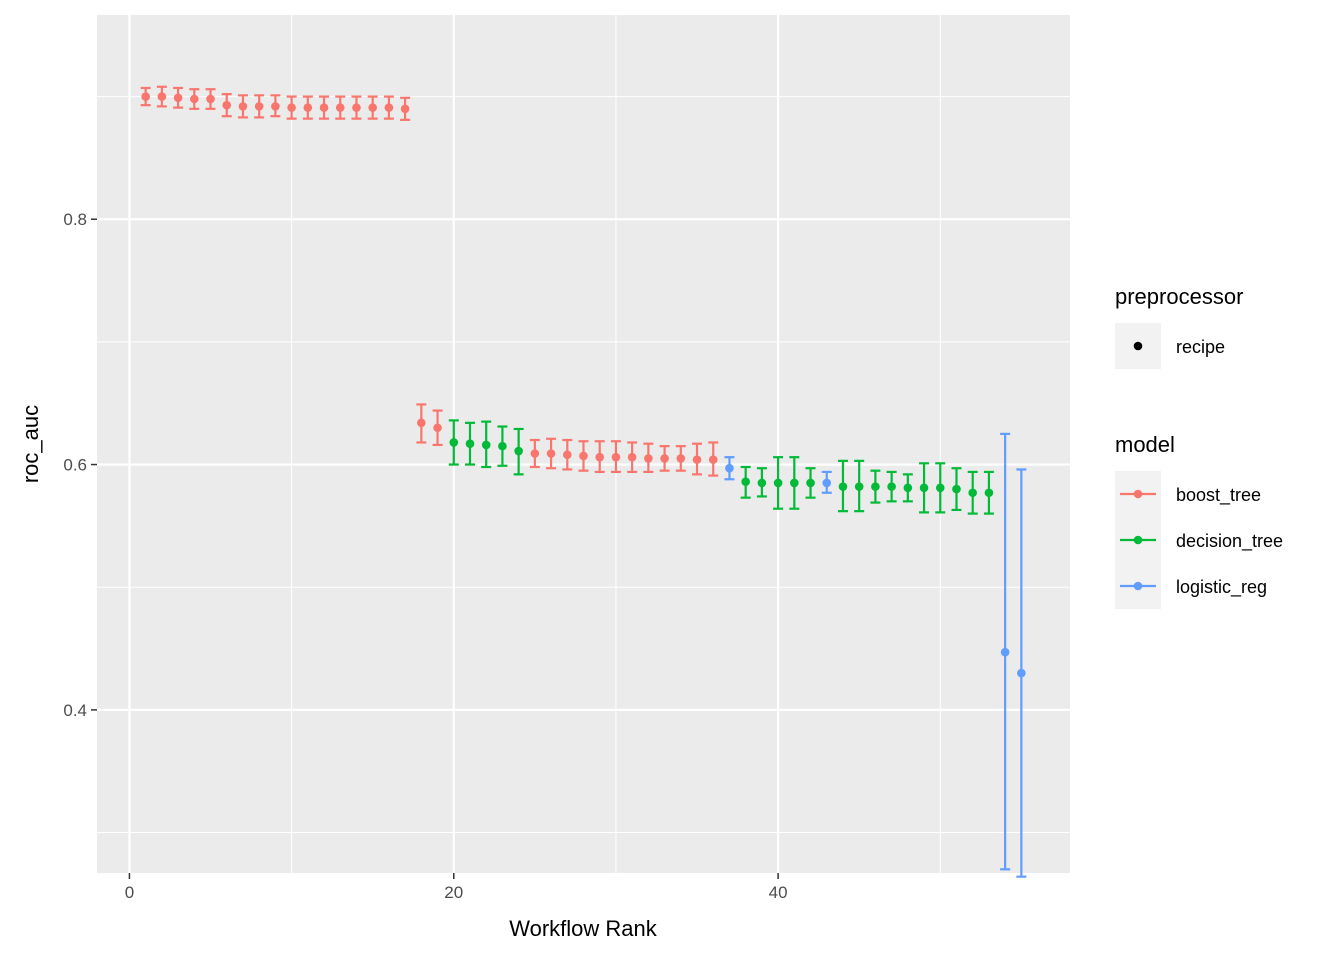 The image size is (1344, 960). I want to click on series-logistic_reg, so click(875, 655).